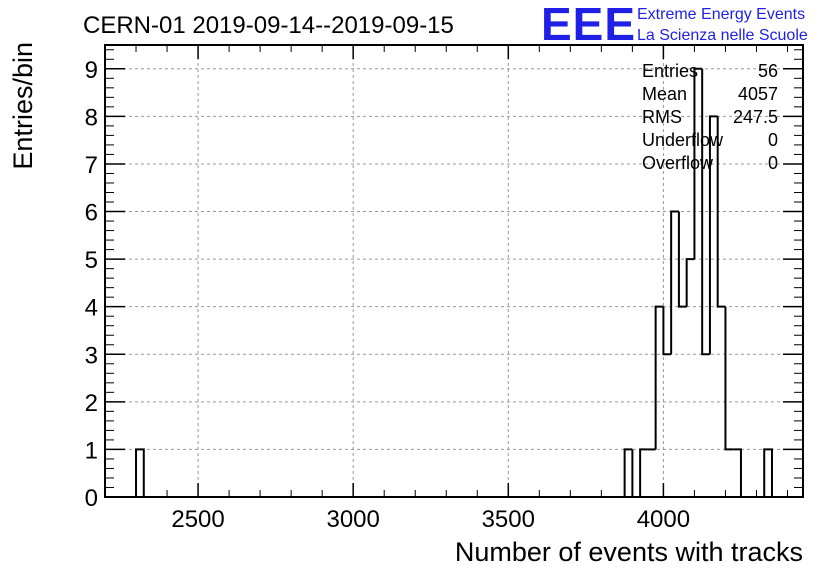  Describe the element at coordinates (670, 71) in the screenshot. I see `stat-label: Entries` at that location.